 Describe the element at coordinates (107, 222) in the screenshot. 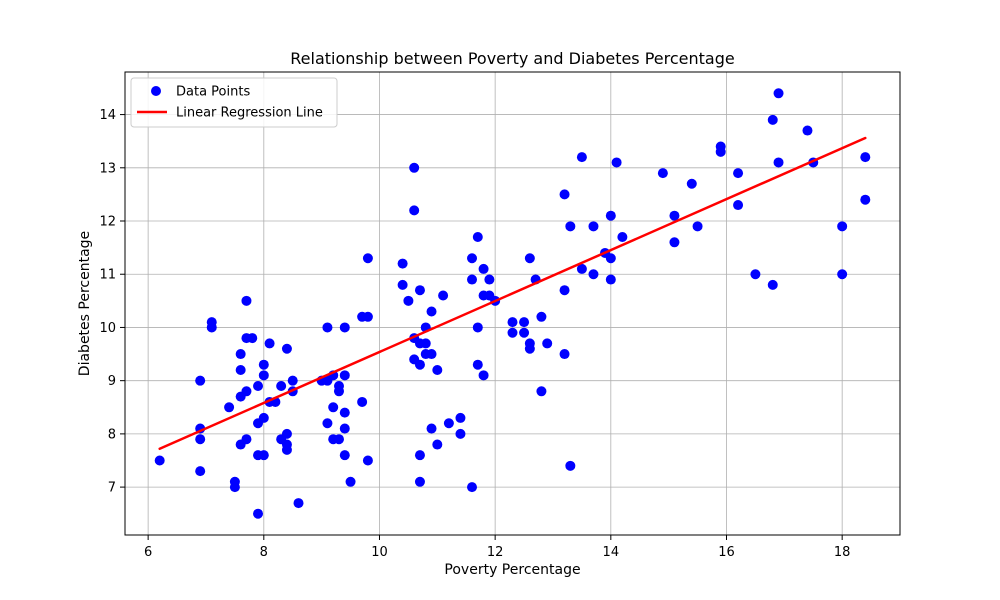

I see `y-tick-label: 12` at that location.